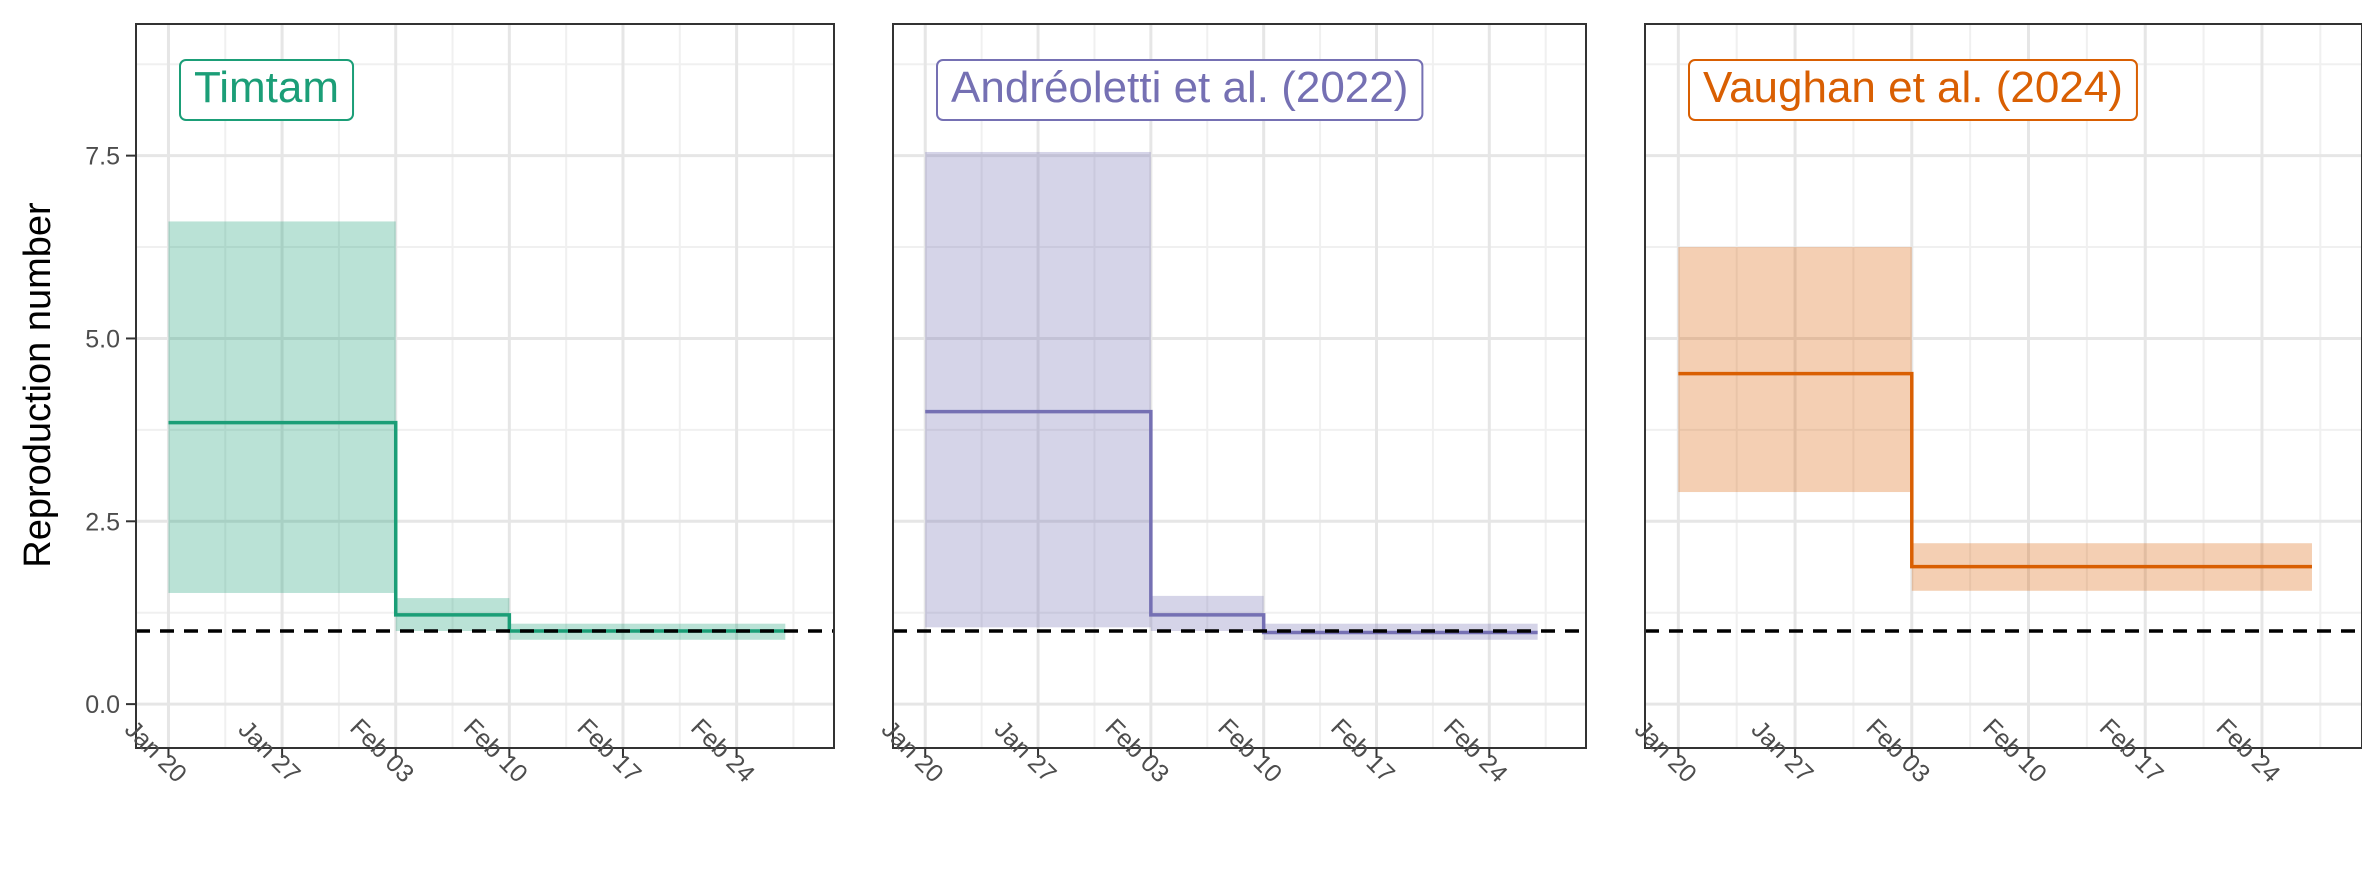 This screenshot has width=2362, height=874. Describe the element at coordinates (102, 339) in the screenshot. I see `y-tick-label: 5.0` at that location.